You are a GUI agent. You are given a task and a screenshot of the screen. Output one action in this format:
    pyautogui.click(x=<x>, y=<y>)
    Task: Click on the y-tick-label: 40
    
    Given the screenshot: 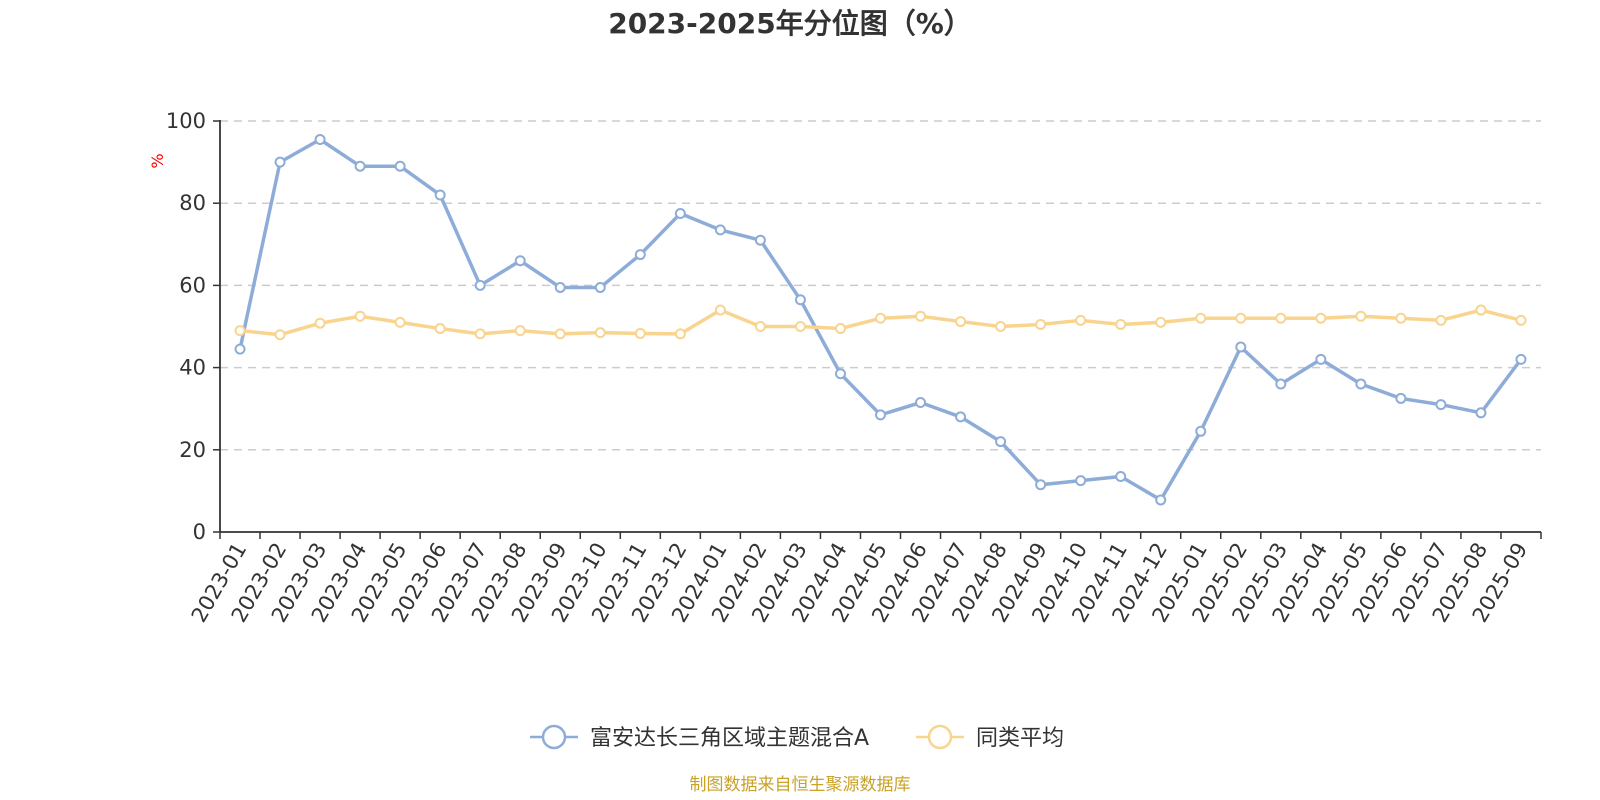 What is the action you would take?
    pyautogui.click(x=192, y=368)
    